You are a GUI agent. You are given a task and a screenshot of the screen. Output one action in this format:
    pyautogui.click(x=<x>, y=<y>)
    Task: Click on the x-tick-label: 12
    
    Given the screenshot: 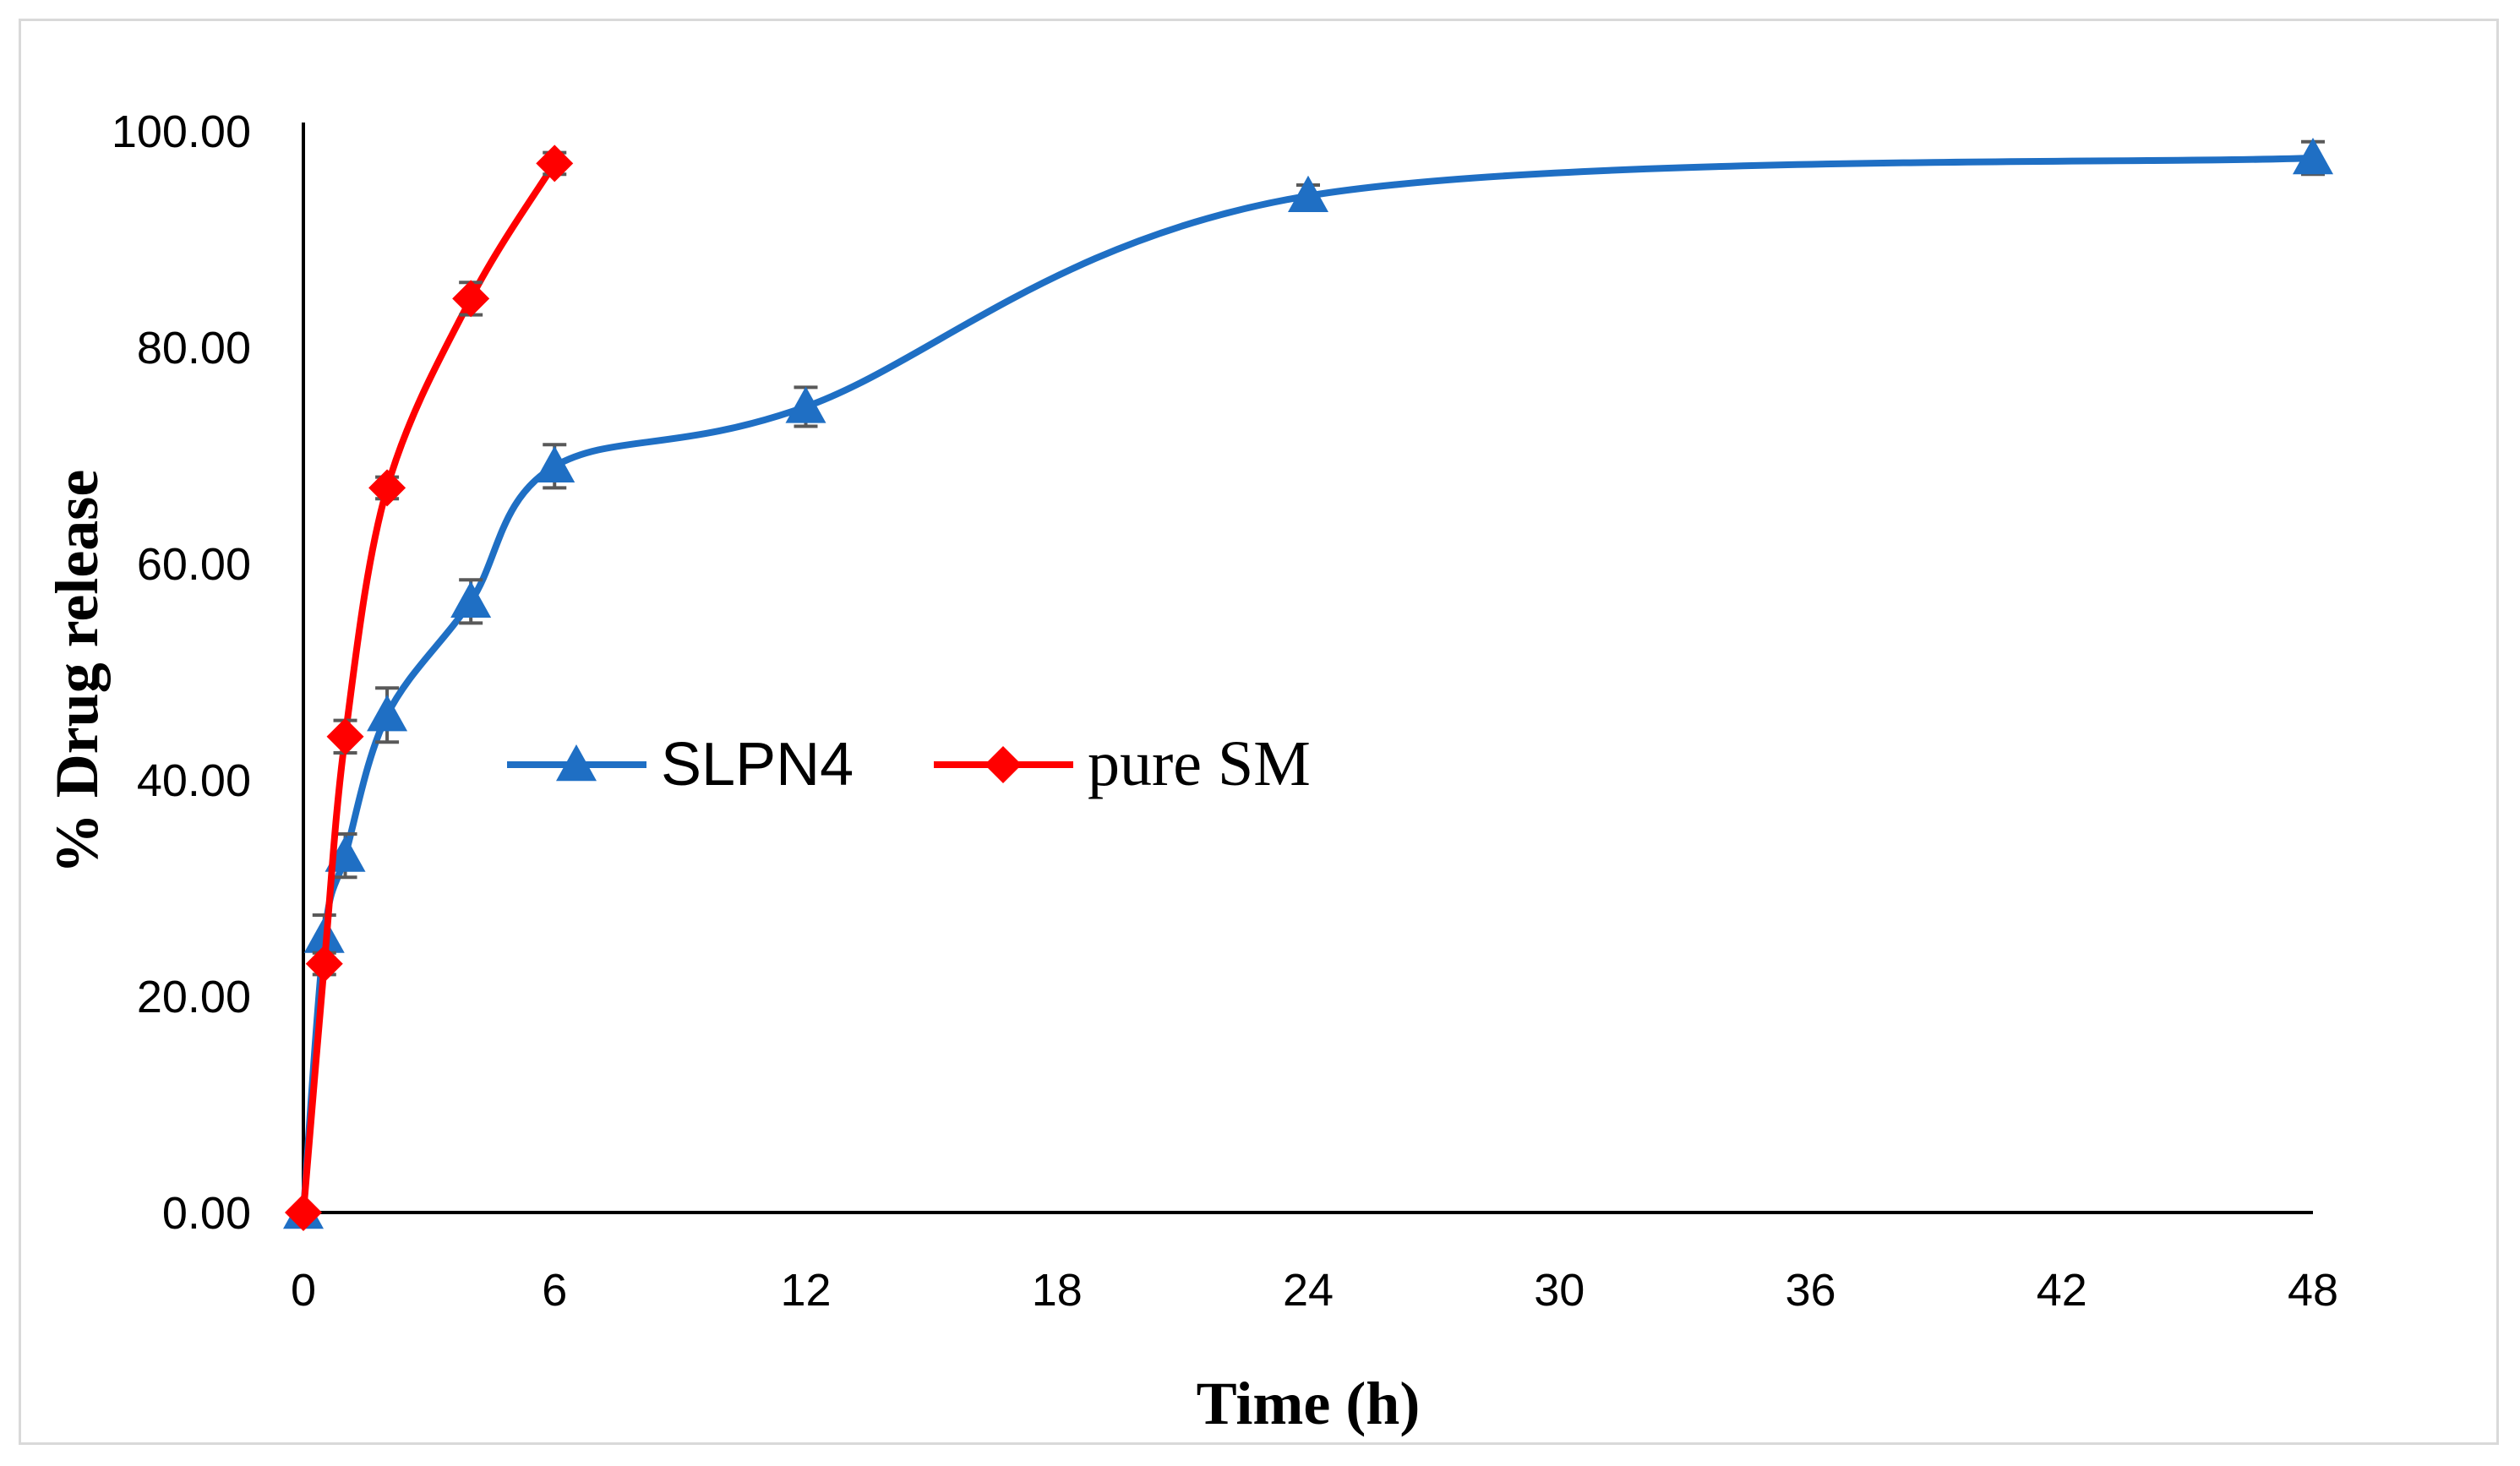 What is the action you would take?
    pyautogui.click(x=805, y=1290)
    